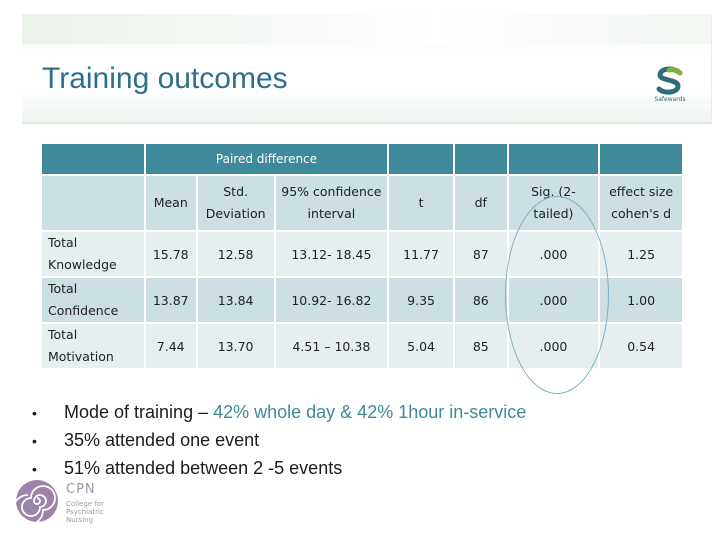 The image size is (720, 540). I want to click on bullet-text: 35% attended one event, so click(162, 440).